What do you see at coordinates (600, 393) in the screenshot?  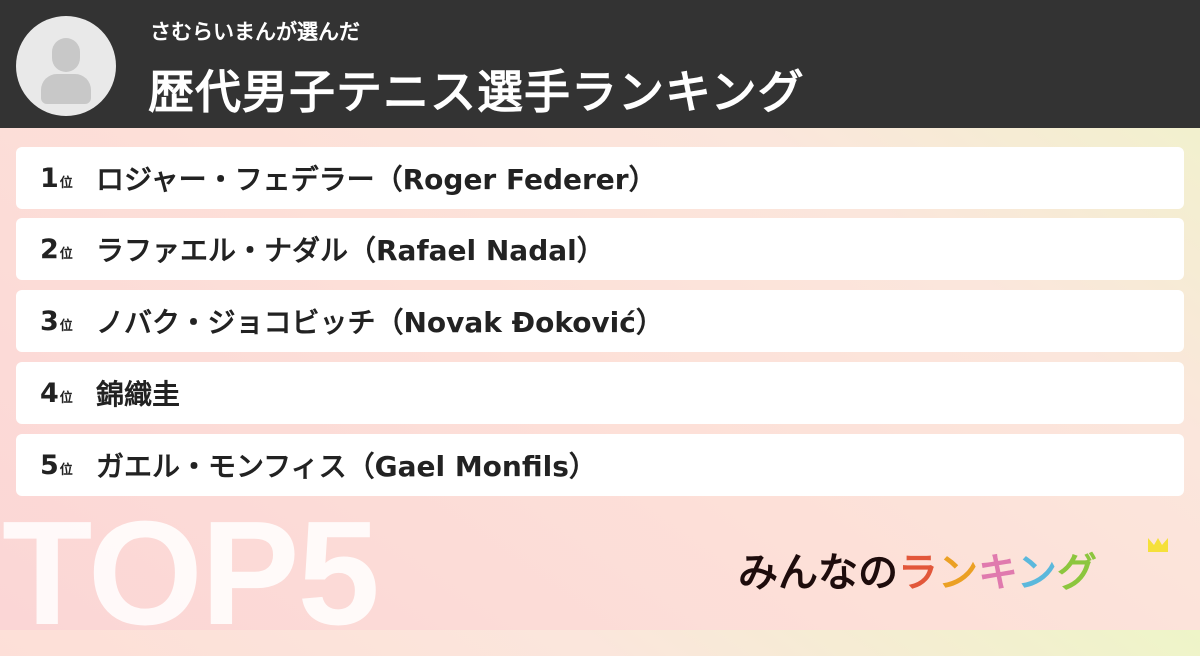 I see `ranking-item: 4位 錦織圭` at bounding box center [600, 393].